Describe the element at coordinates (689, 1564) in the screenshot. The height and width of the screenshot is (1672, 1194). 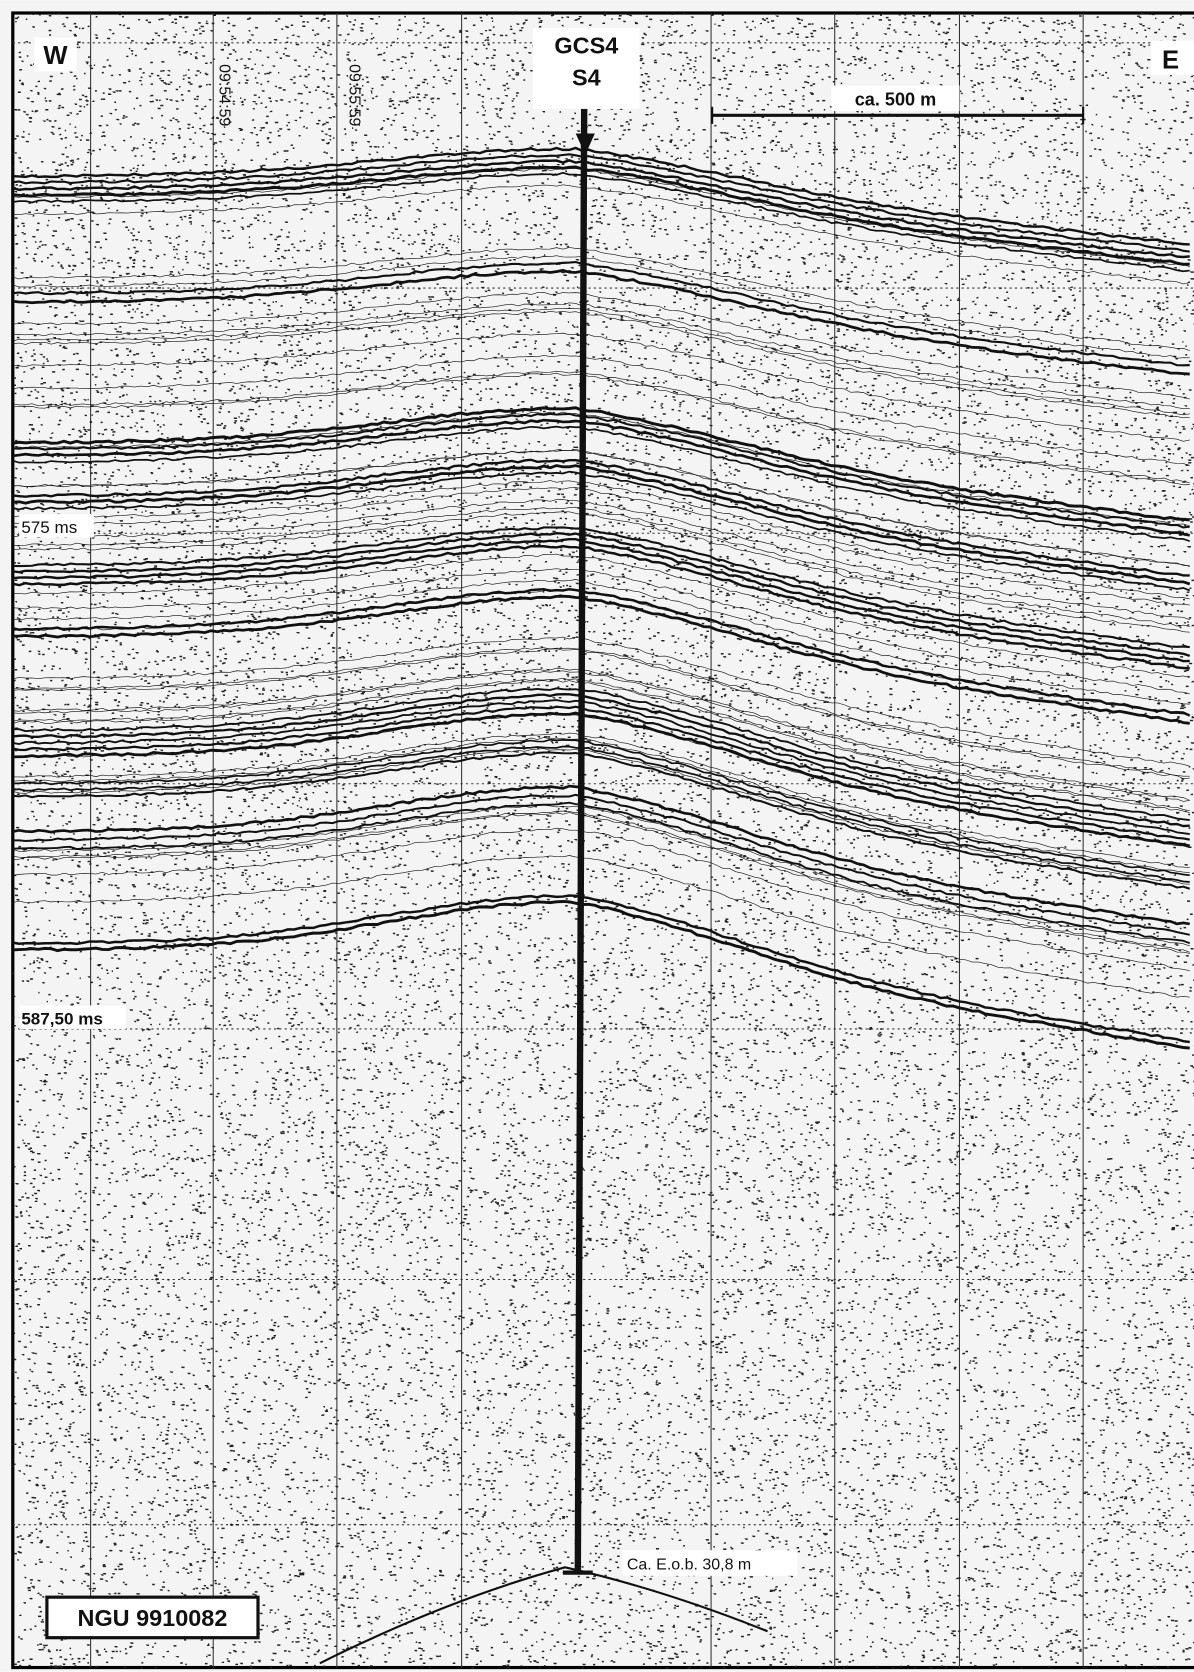
I see `bottom-note: Ca. E.o.b. 30,8 m` at that location.